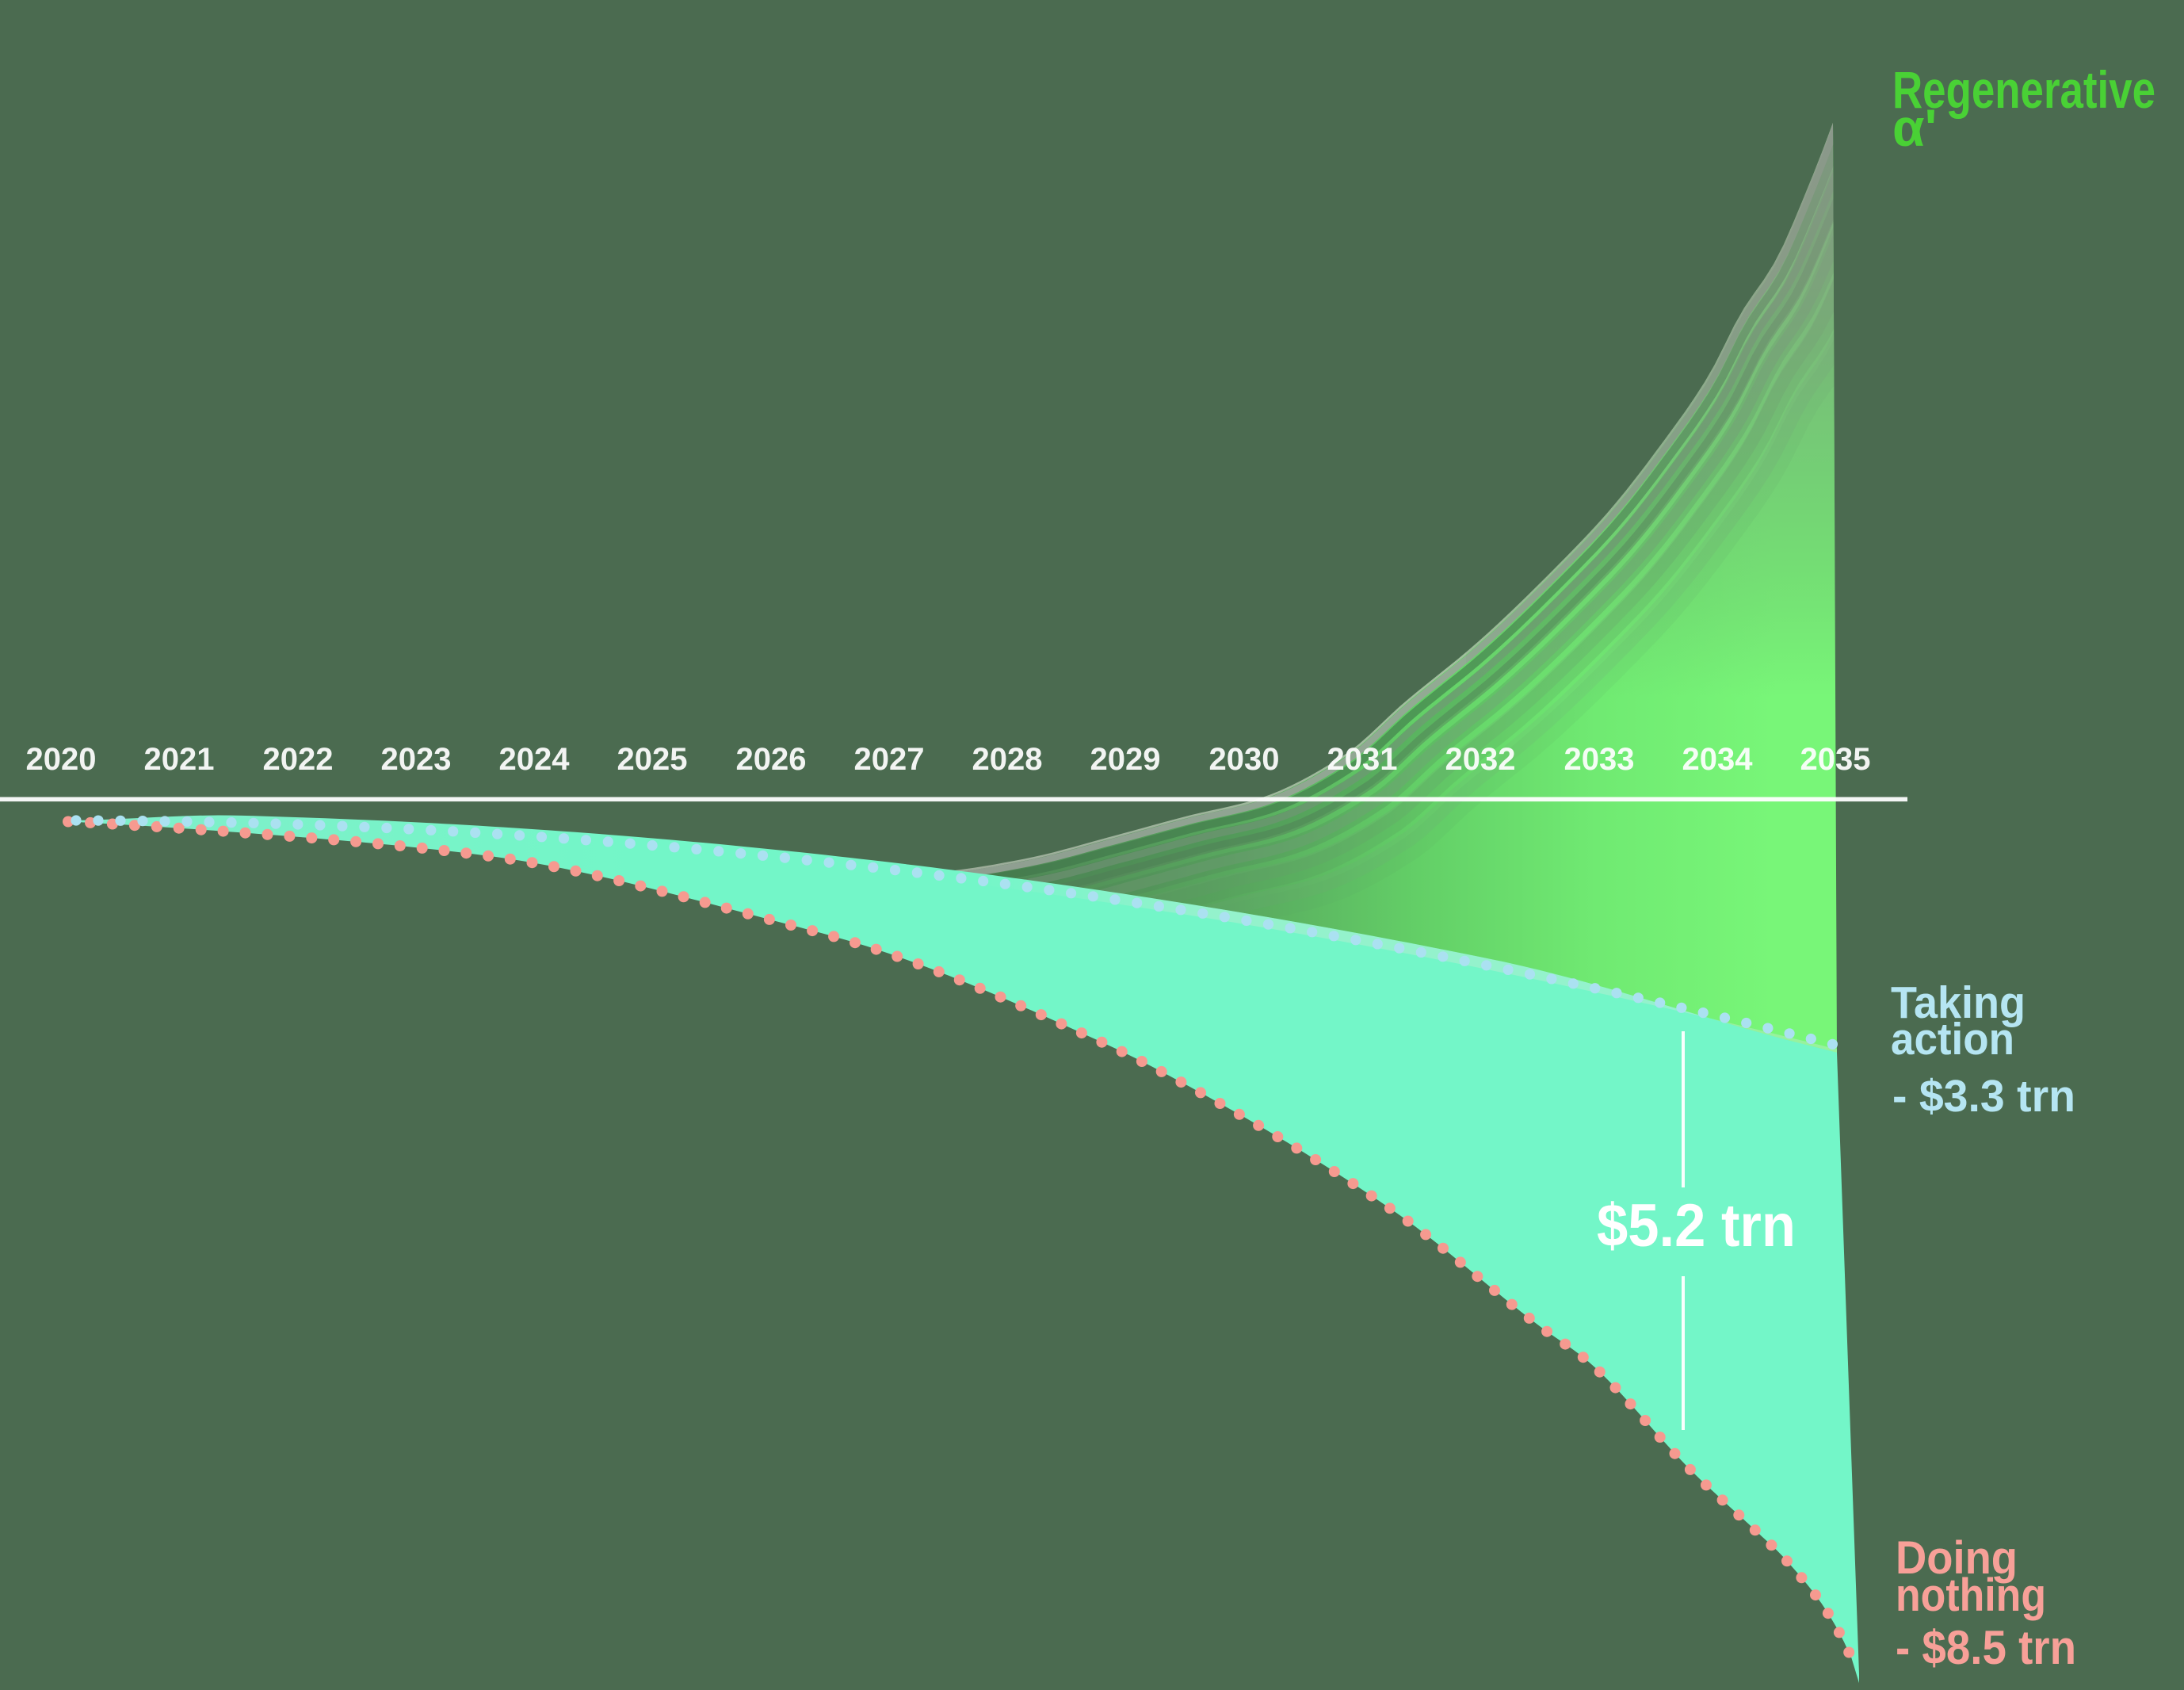 The image size is (2184, 1690). Describe the element at coordinates (1957, 1558) in the screenshot. I see `svg-text: Doing` at that location.